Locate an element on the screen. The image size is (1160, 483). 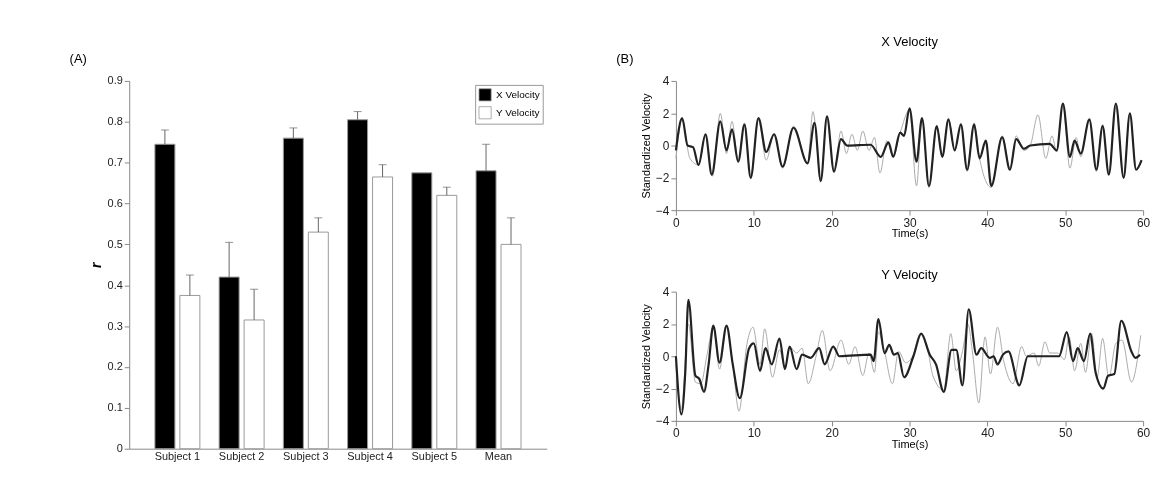
y-tick-label: 0.3 is located at coordinates (115, 325).